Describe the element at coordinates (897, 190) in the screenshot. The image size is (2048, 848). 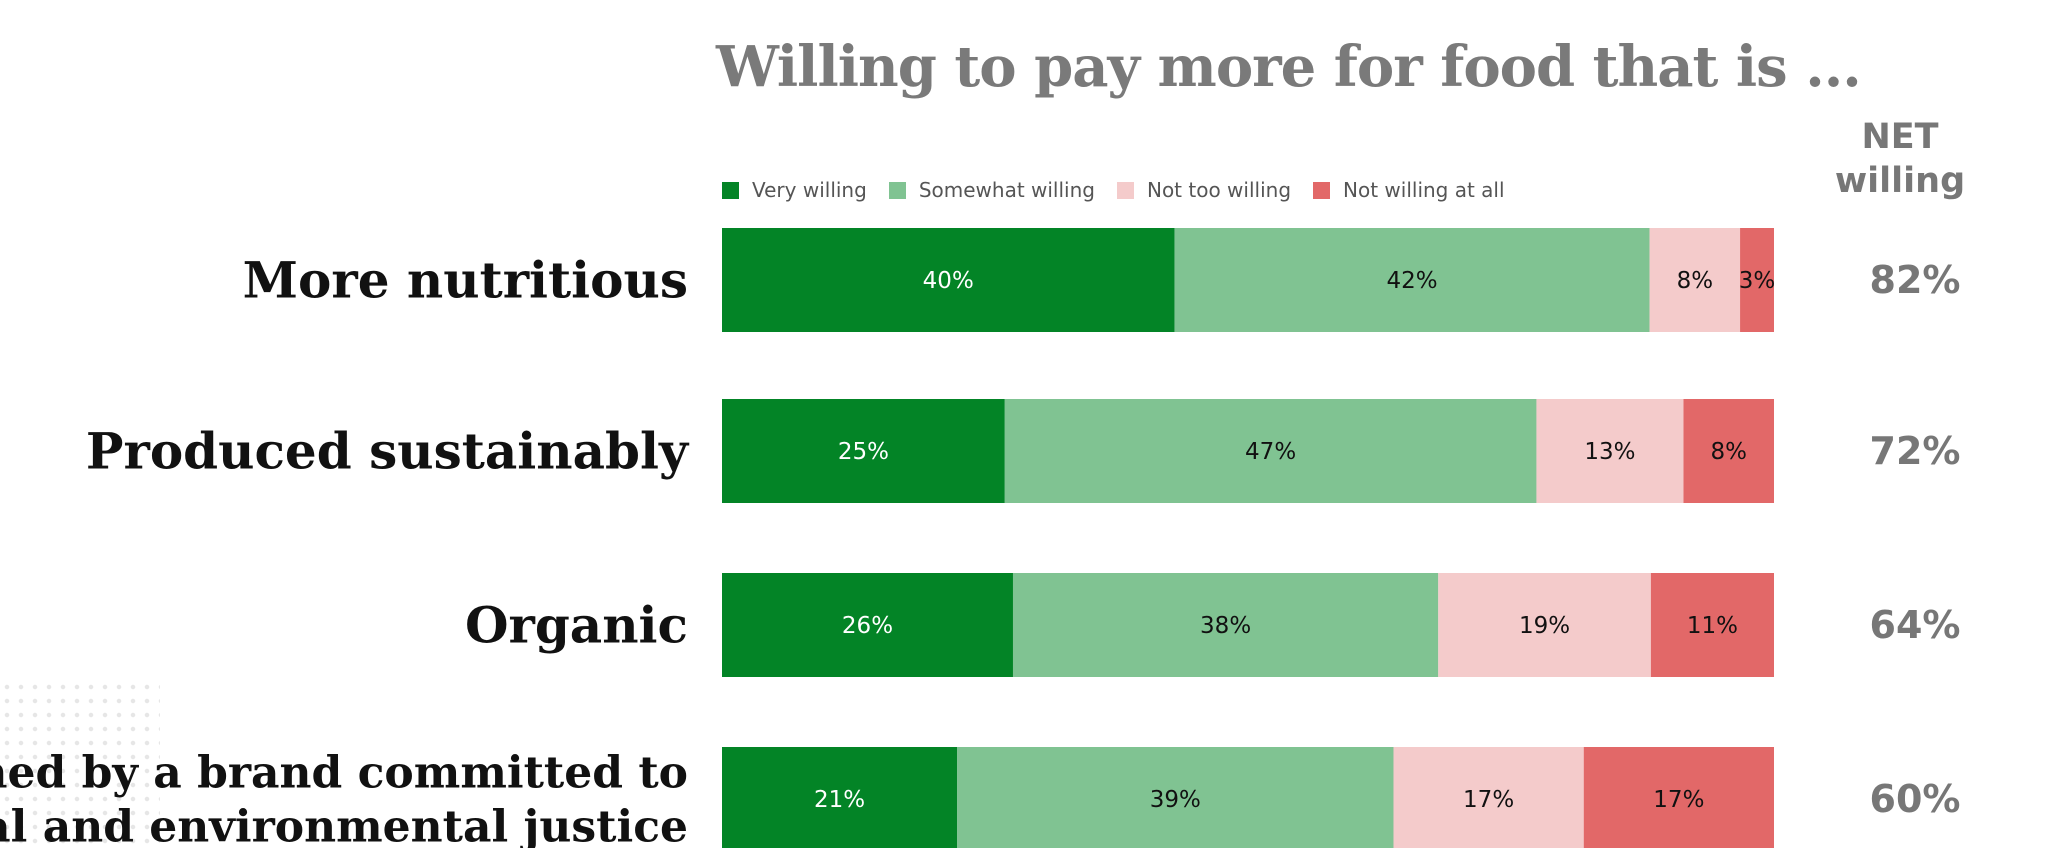
I see `legend-swatch-somewhat-willing` at that location.